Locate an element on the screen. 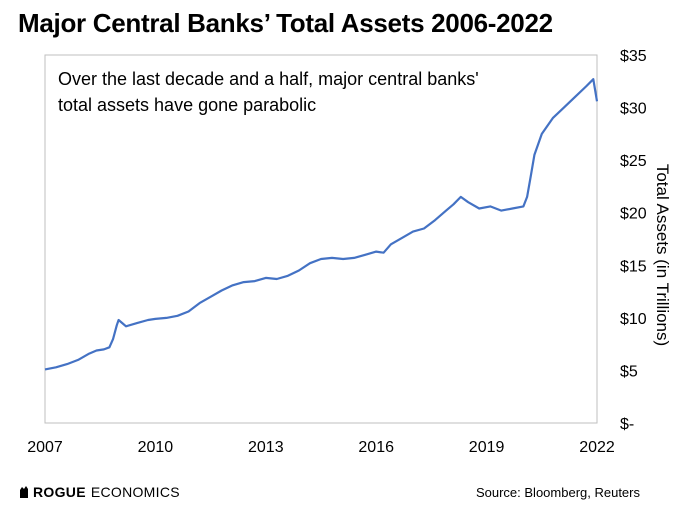 This screenshot has height=508, width=700. y-tick-label: $10 is located at coordinates (633, 319).